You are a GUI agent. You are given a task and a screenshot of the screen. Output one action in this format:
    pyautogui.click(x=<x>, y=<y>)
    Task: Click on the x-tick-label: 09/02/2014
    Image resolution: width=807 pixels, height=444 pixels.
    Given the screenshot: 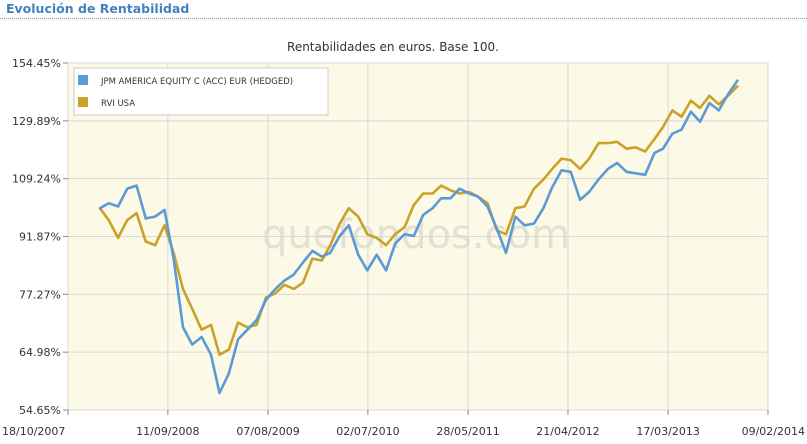 What is the action you would take?
    pyautogui.click(x=773, y=431)
    